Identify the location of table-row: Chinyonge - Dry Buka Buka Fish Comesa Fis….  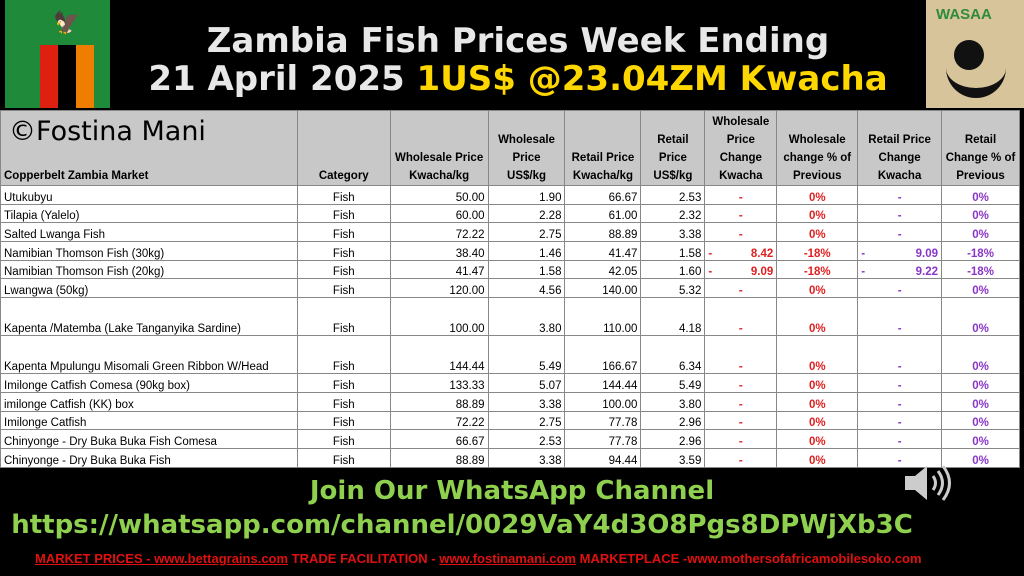
(510, 439).